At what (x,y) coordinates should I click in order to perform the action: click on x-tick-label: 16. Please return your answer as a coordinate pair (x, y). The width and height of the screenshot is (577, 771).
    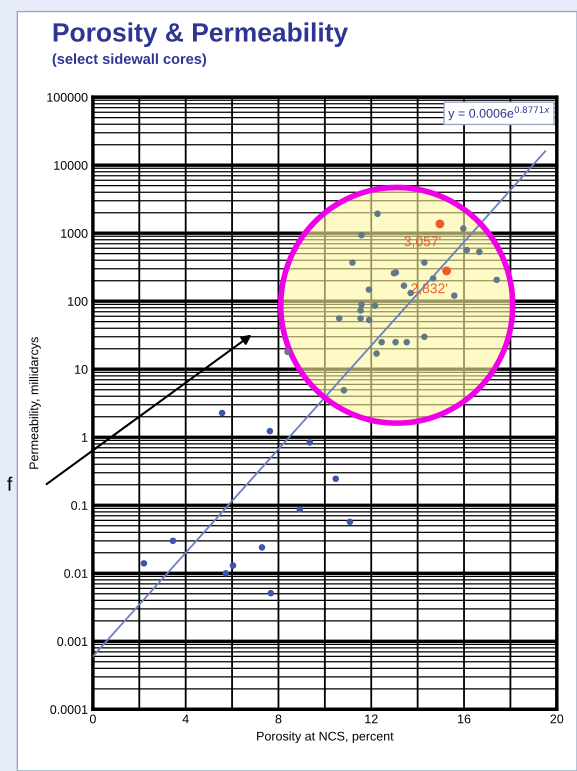
    Looking at the image, I should click on (464, 719).